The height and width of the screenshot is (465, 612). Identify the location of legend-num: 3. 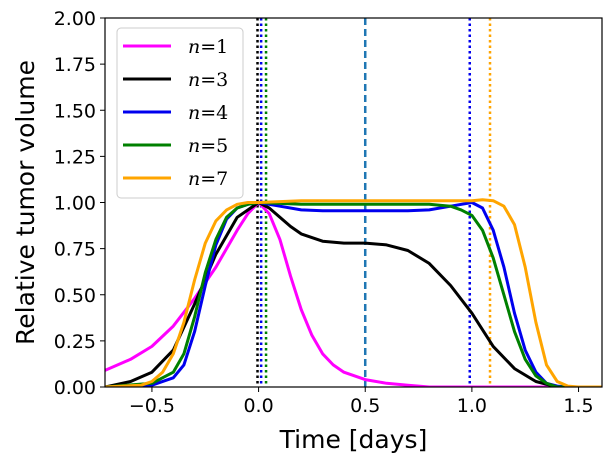
(222, 80).